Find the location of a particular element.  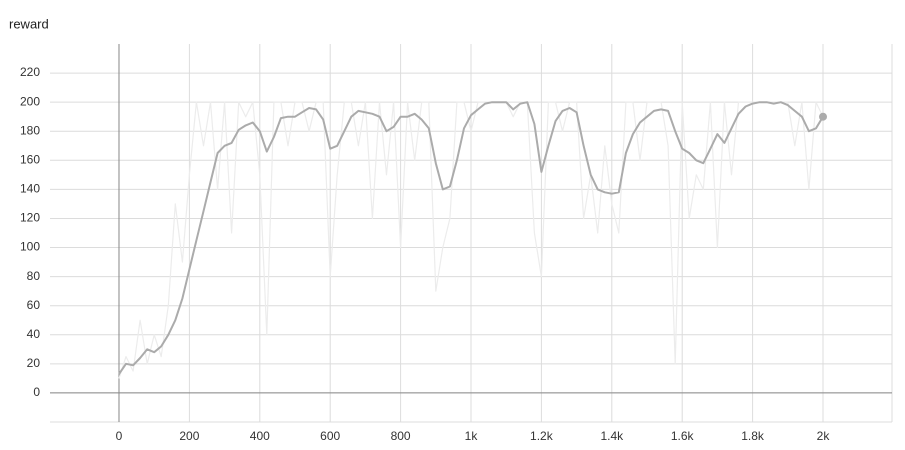

x-tick-label: 2k is located at coordinates (824, 436).